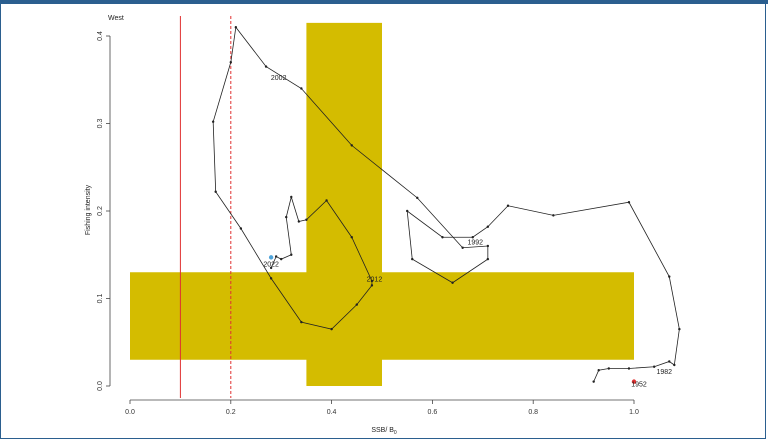 The width and height of the screenshot is (768, 441). What do you see at coordinates (664, 372) in the screenshot?
I see `year-label: 1982` at bounding box center [664, 372].